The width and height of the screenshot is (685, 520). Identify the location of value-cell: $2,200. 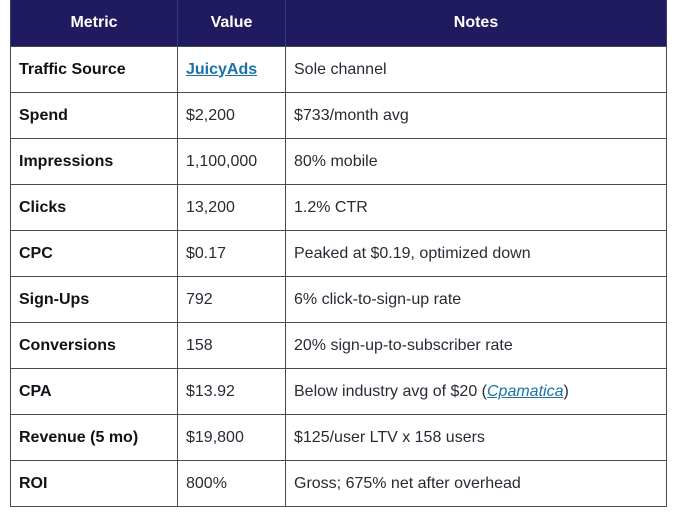
(231, 115).